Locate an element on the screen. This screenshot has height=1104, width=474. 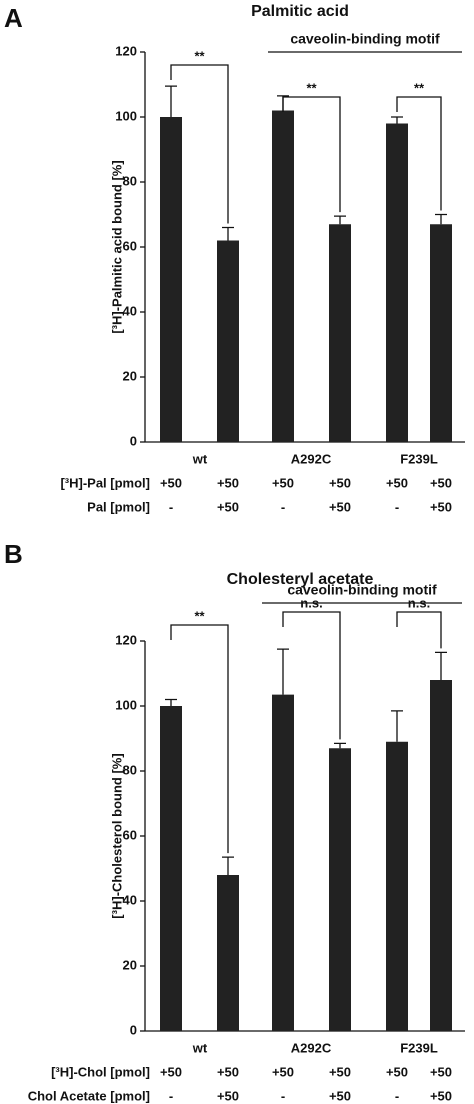
row-label: Chol Acetate [pmol] is located at coordinates (89, 1095).